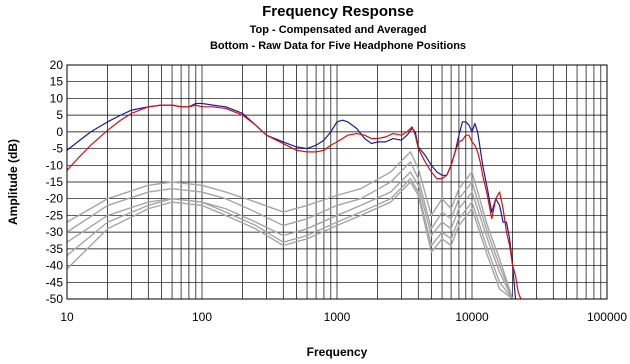  What do you see at coordinates (55, 215) in the screenshot?
I see `y-tick-label: -25` at bounding box center [55, 215].